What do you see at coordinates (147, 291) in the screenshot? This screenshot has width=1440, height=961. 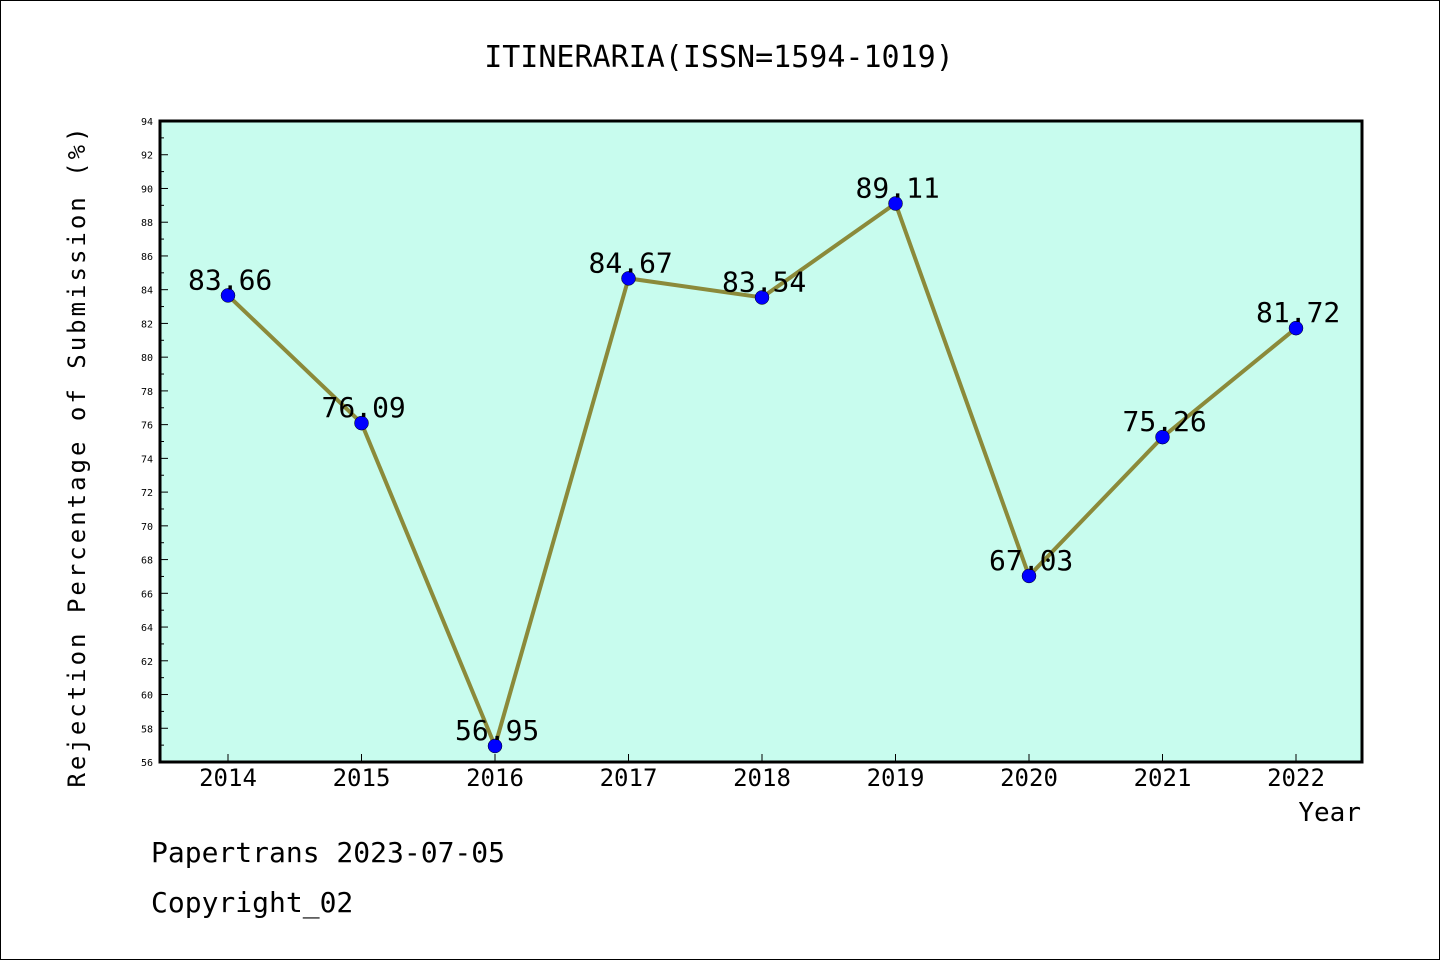 I see `y-tick-label: 84` at bounding box center [147, 291].